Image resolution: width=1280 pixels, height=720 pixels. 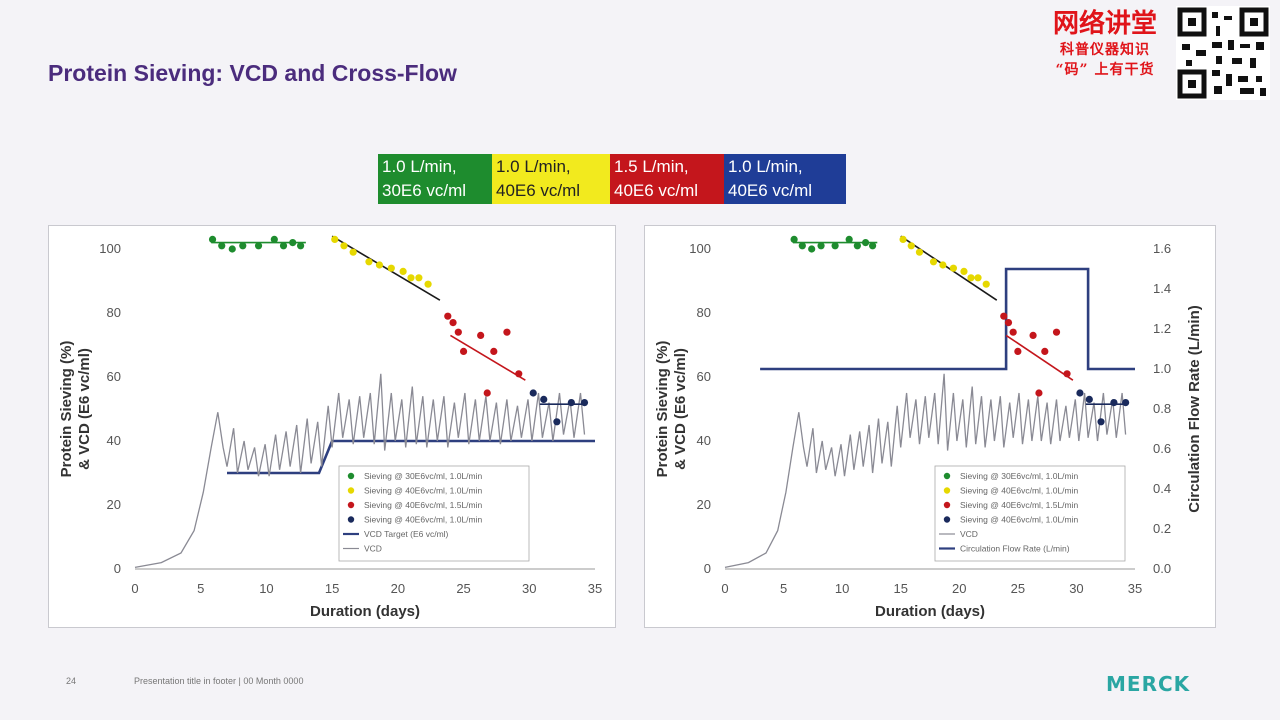 What do you see at coordinates (406, 534) in the screenshot?
I see `legend-label: VCD Target (E6 vc/ml)` at bounding box center [406, 534].